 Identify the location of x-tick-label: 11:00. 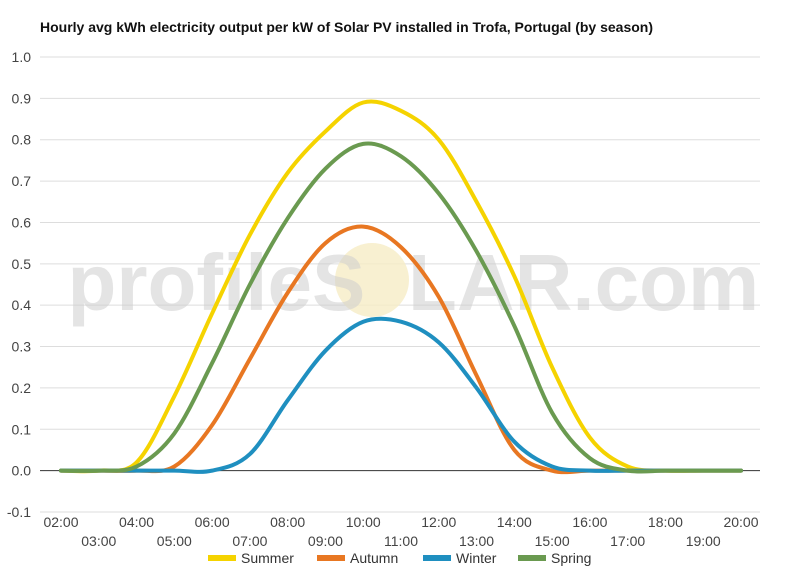
(401, 541).